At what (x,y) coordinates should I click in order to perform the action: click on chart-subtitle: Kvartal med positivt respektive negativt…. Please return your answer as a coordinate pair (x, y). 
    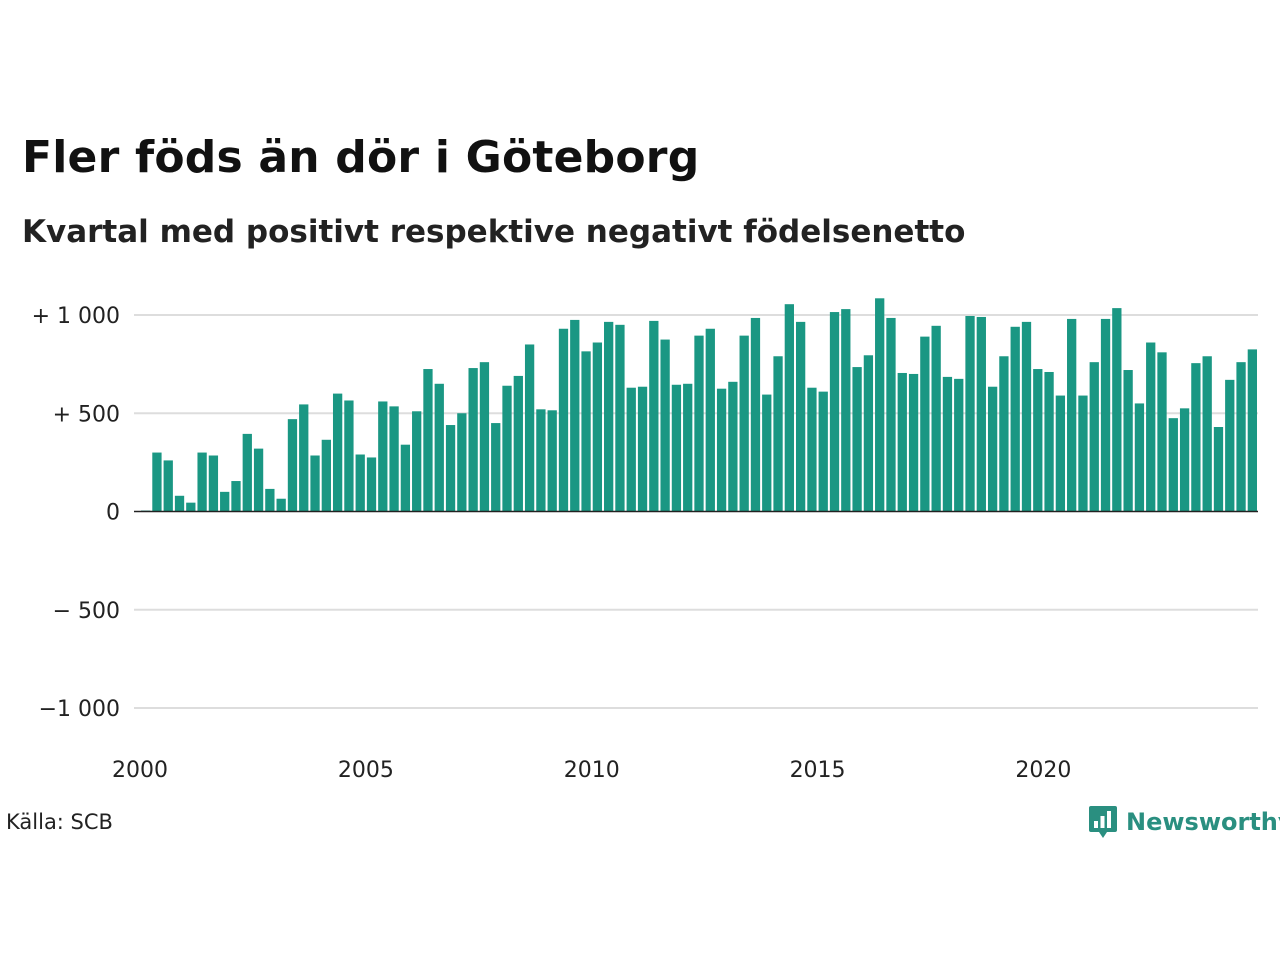
    Looking at the image, I should click on (494, 232).